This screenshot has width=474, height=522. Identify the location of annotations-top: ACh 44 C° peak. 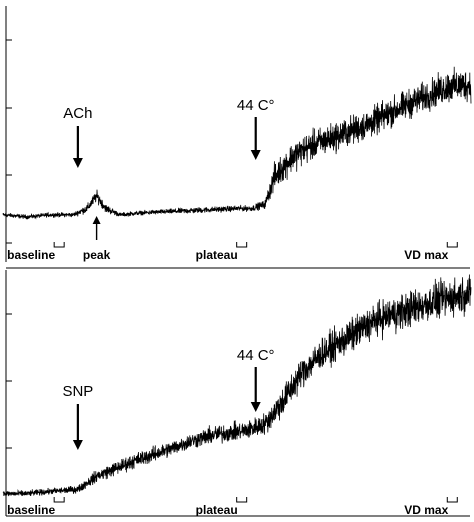
(168, 179).